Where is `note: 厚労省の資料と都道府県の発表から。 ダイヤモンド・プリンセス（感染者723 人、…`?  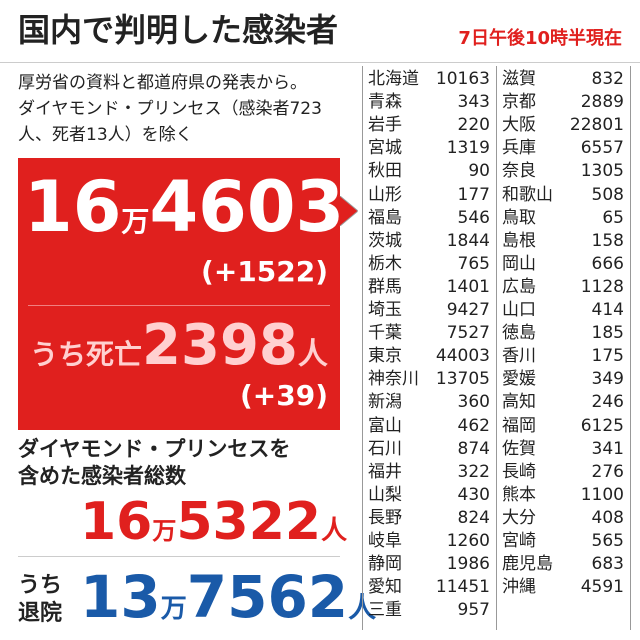
note: 厚労省の資料と都道府県の発表から。 ダイヤモンド・プリンセス（感染者723 人、… is located at coordinates (170, 109).